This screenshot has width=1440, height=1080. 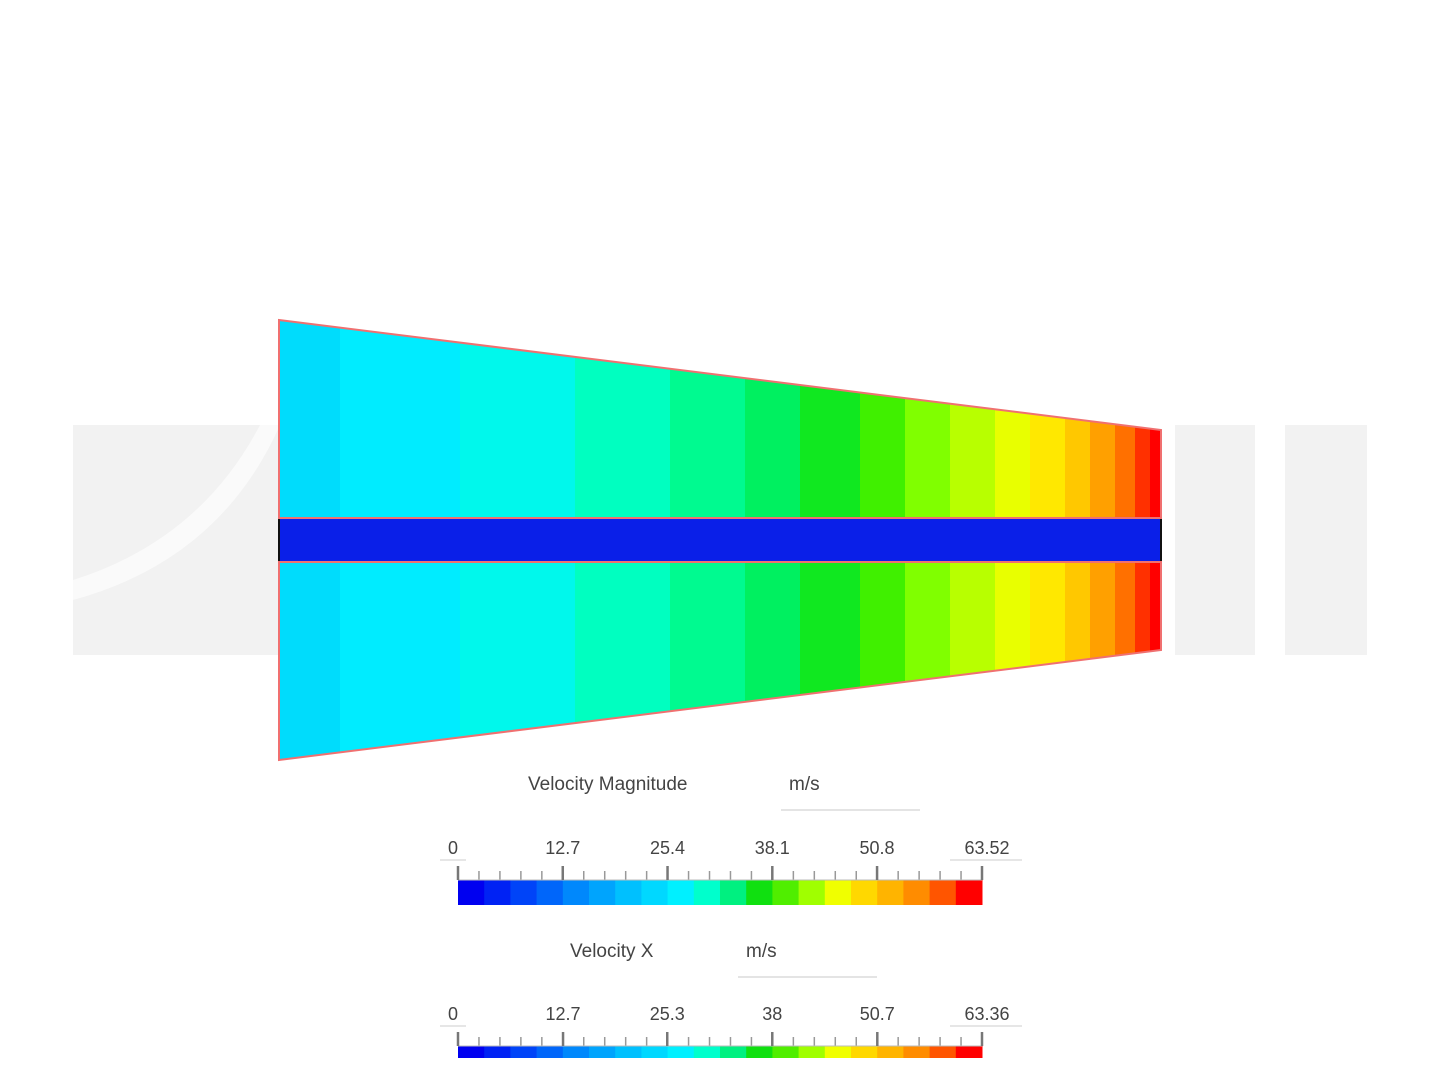 I want to click on tick-label: 38.1, so click(x=772, y=848).